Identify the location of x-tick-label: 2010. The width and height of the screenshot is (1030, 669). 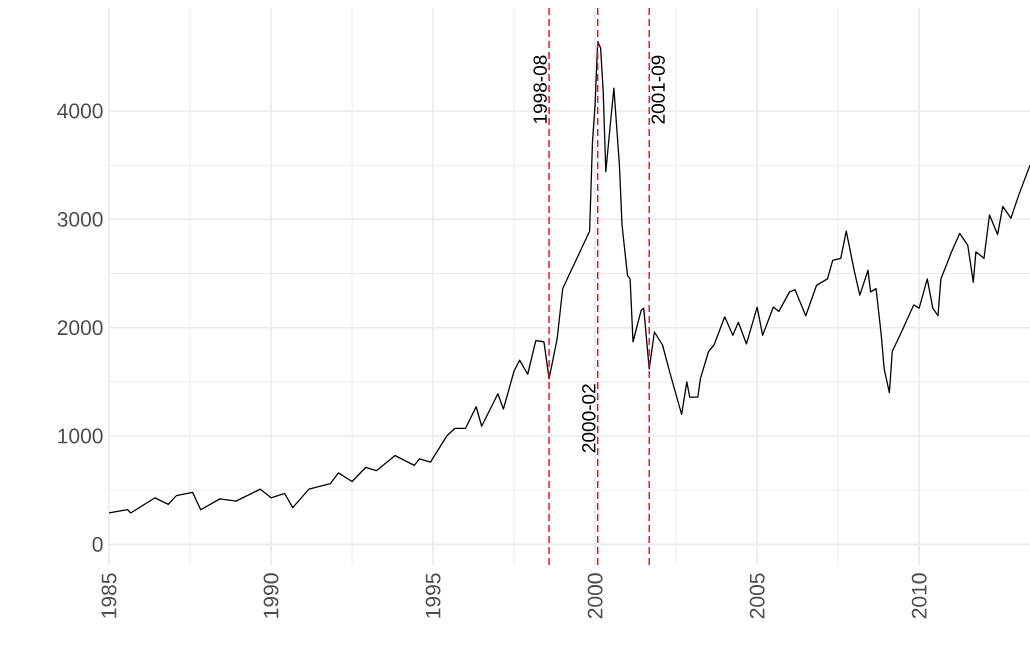
(919, 596).